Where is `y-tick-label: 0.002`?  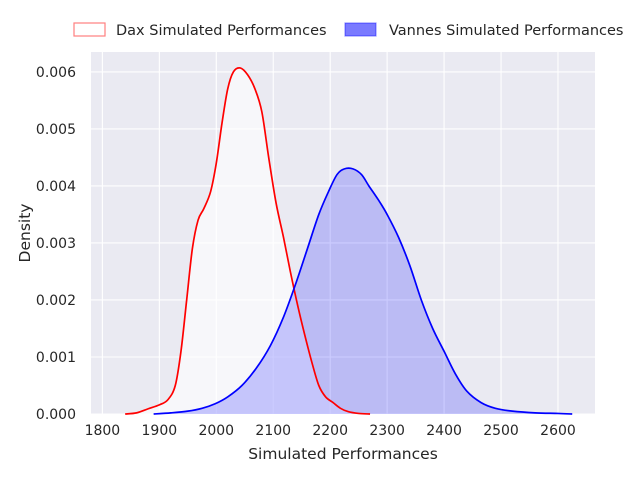 y-tick-label: 0.002 is located at coordinates (56, 301).